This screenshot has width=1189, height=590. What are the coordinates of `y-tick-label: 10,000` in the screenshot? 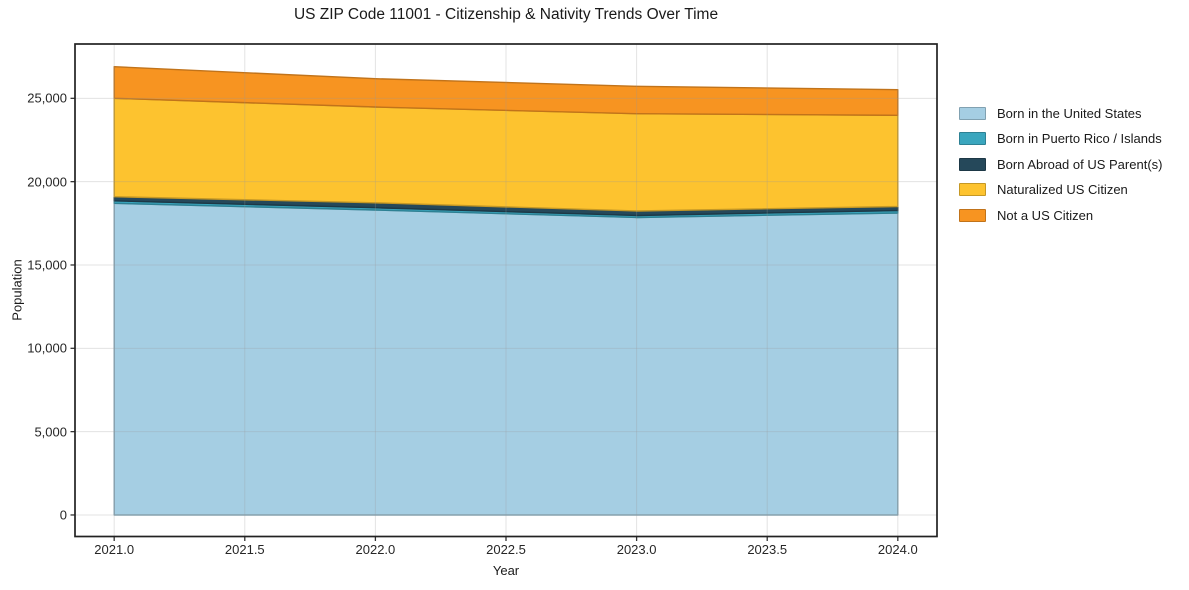 It's located at (47, 348).